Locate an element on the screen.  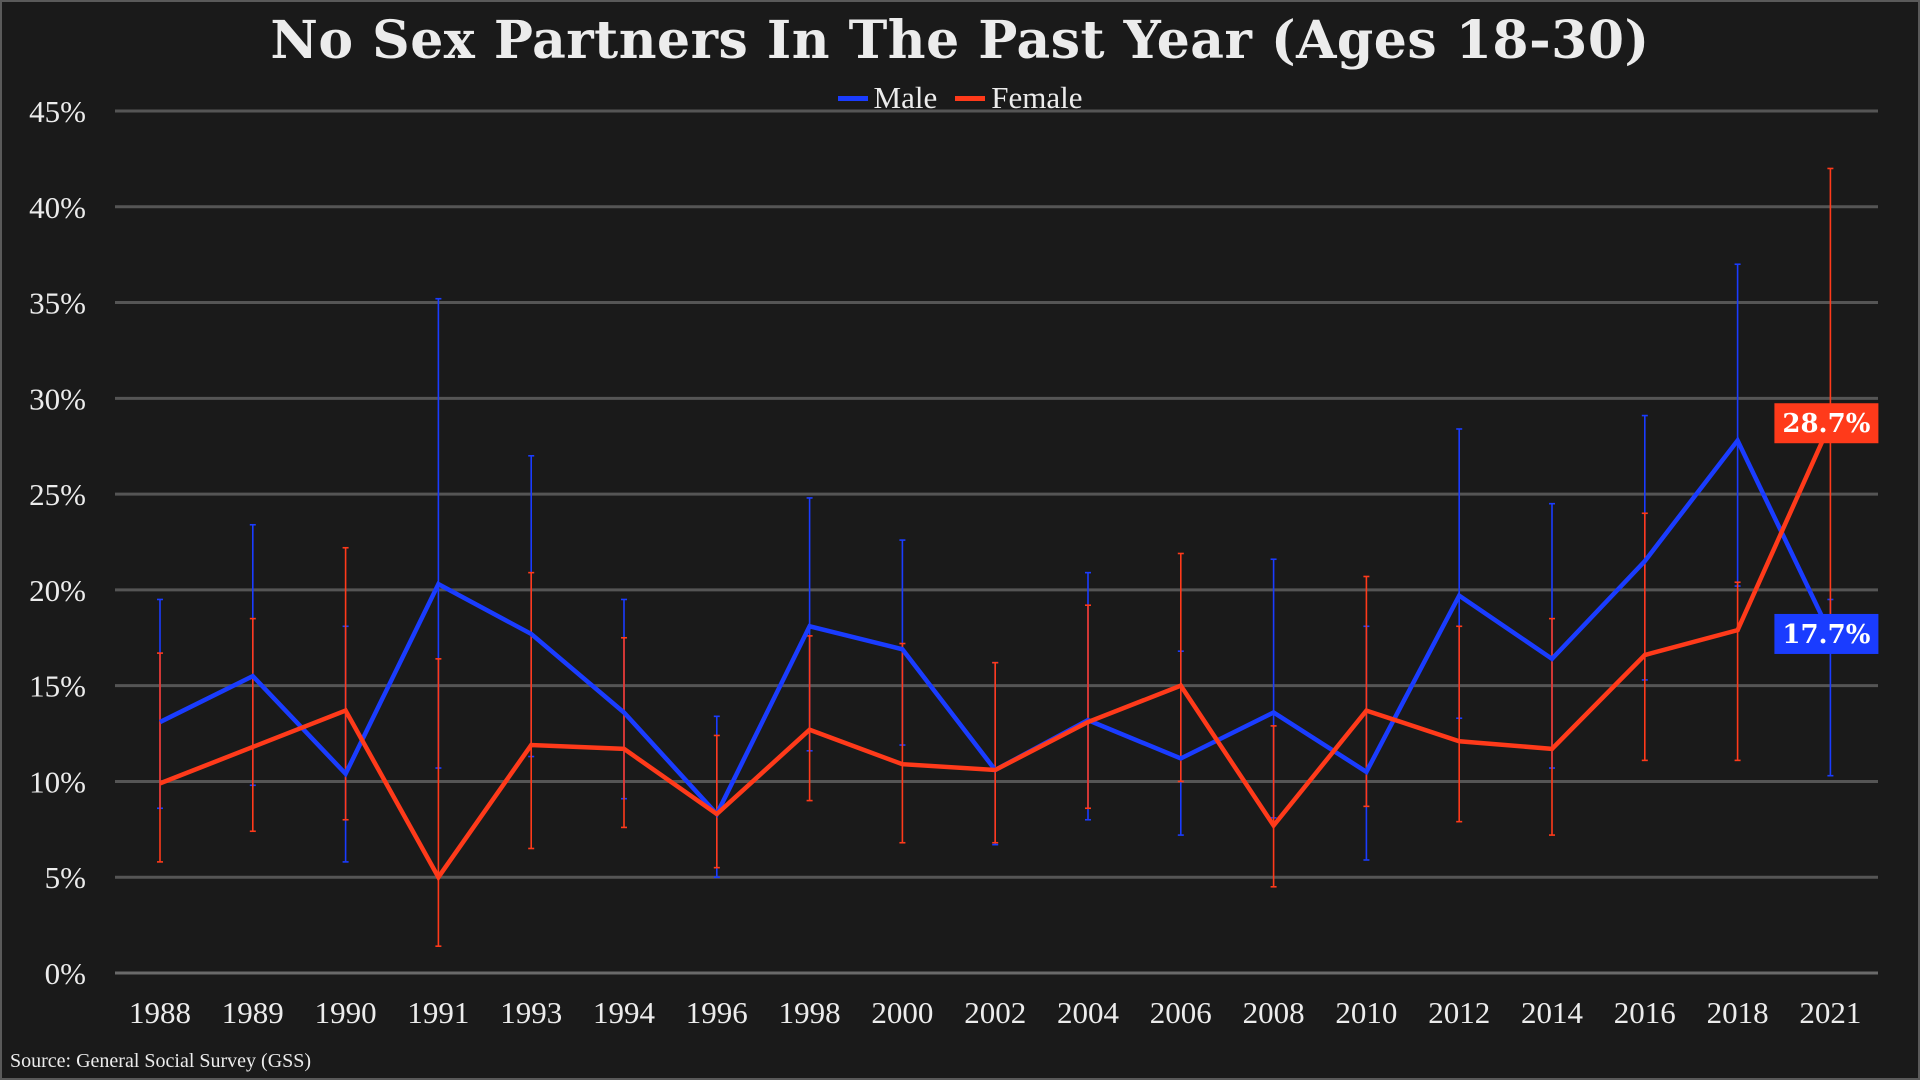
y-tick-label: 25% is located at coordinates (57, 494).